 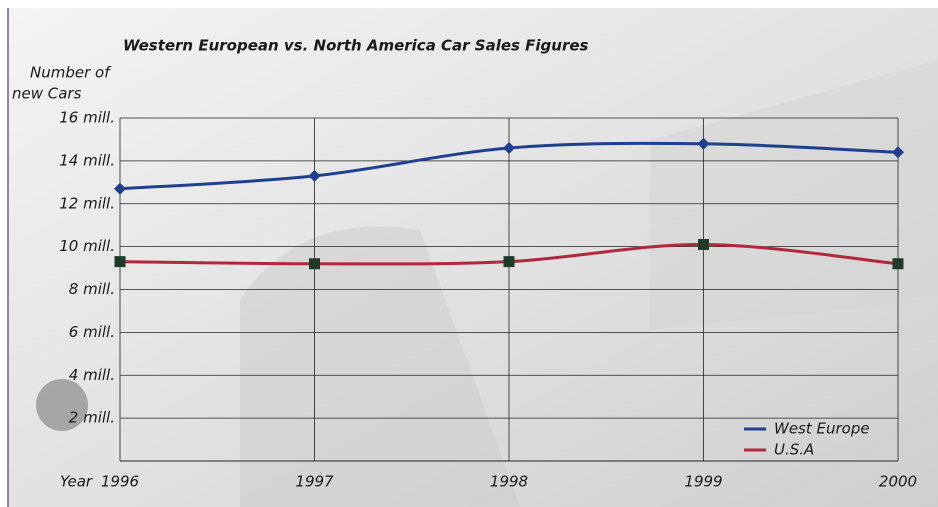 What do you see at coordinates (120, 482) in the screenshot?
I see `x-tick-label: 1996` at bounding box center [120, 482].